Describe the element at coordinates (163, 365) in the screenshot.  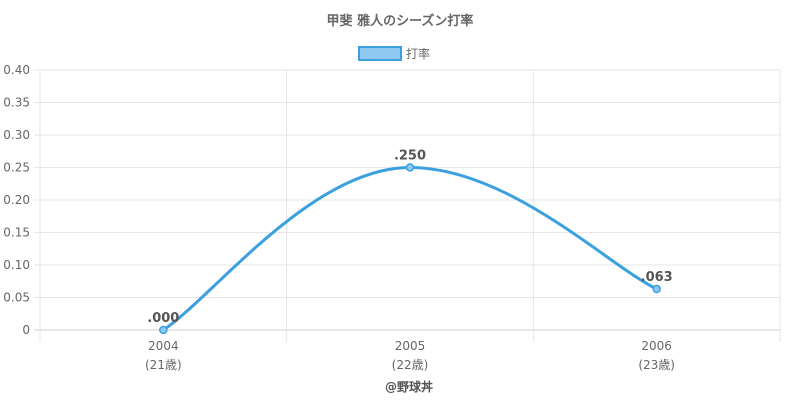
I see `x-tick-sublabel: (21歳)` at that location.